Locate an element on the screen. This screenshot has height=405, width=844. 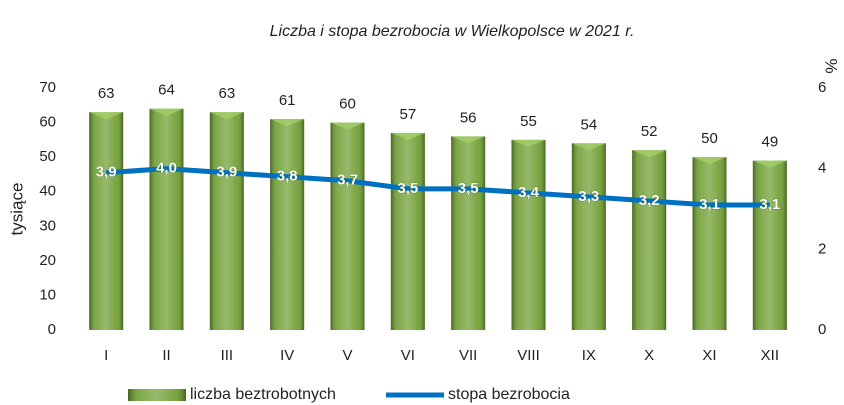
x-tick-label: VII is located at coordinates (468, 355).